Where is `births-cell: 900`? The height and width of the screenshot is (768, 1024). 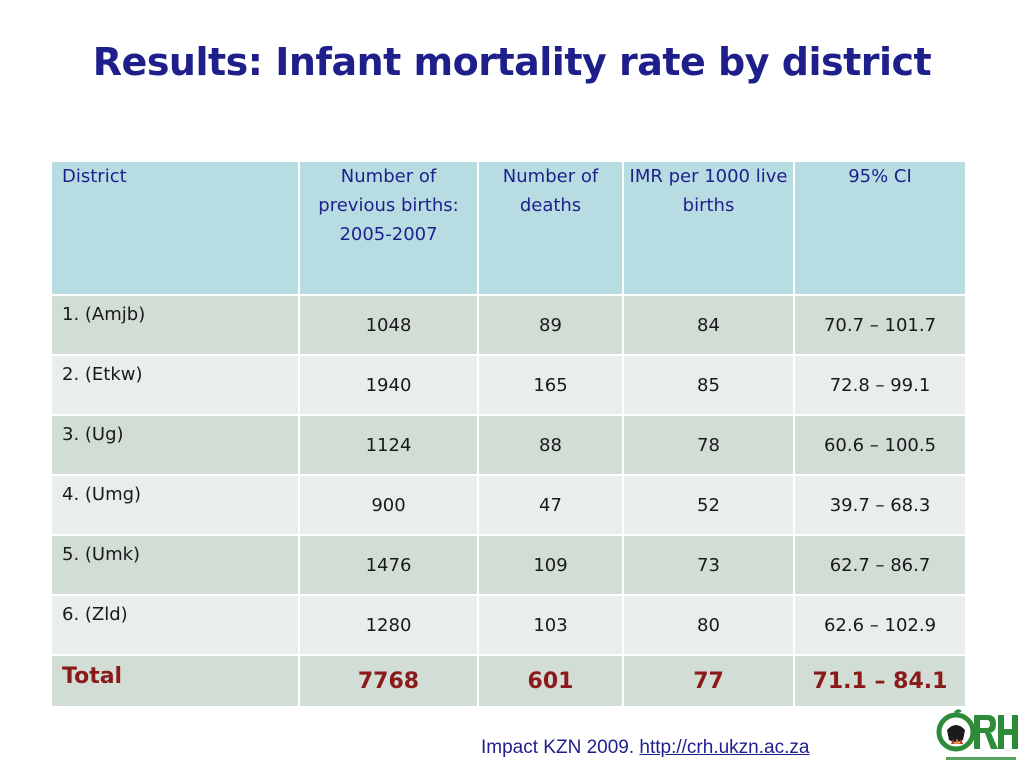
births-cell: 900 is located at coordinates (388, 505).